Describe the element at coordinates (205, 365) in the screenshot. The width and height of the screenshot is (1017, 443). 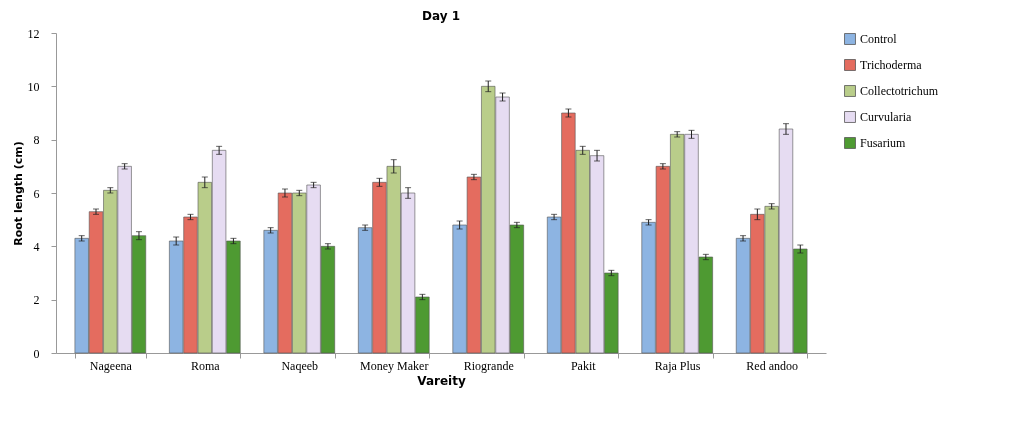
I see `x-tick-label: Roma` at that location.